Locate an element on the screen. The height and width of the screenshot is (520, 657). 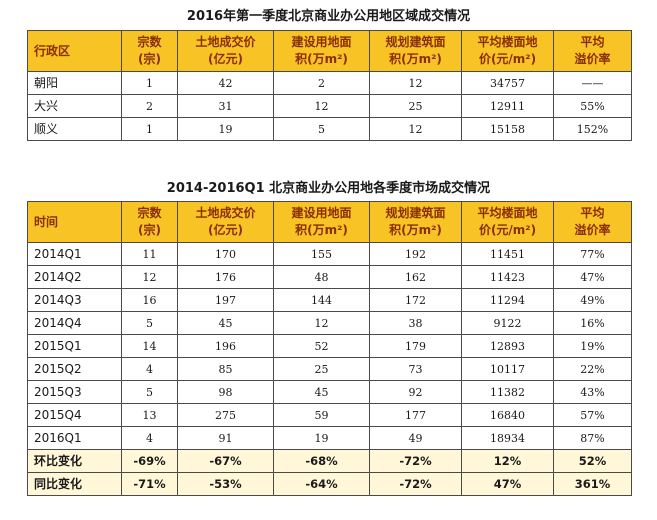
data-cell: 34757 is located at coordinates (507, 83).